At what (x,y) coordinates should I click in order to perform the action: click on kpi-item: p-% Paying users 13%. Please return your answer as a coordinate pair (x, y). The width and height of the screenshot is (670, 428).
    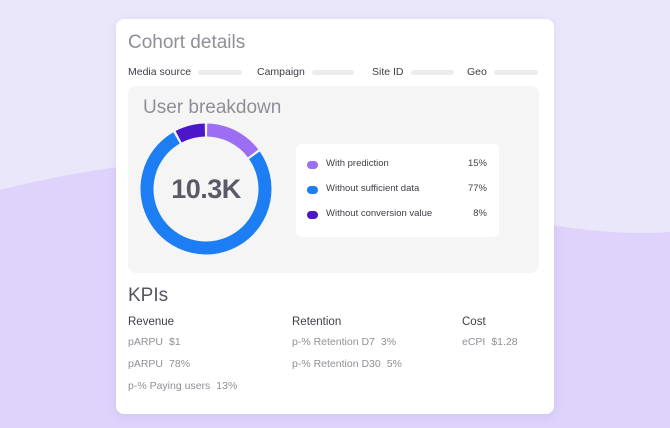
    Looking at the image, I should click on (182, 387).